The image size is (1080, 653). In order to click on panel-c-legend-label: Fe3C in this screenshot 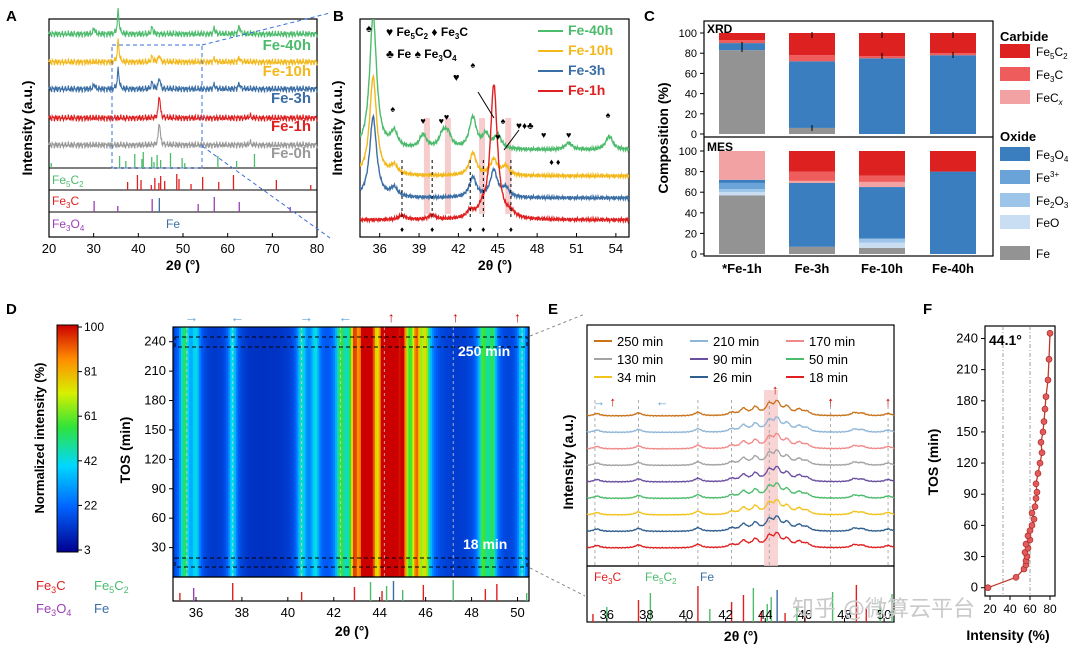, I will do `click(1049, 76)`.